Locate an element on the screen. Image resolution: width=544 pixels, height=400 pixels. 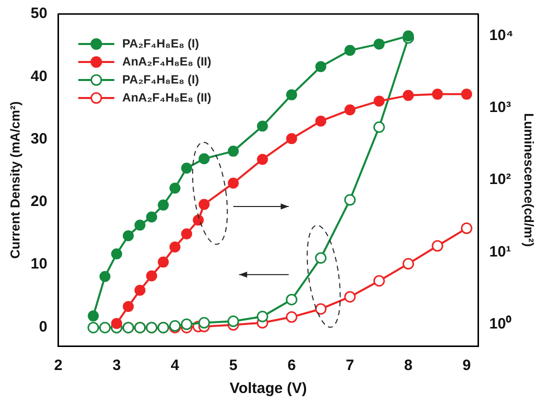
y2-axis-title: Luminescence(cd/m²) is located at coordinates (529, 180).